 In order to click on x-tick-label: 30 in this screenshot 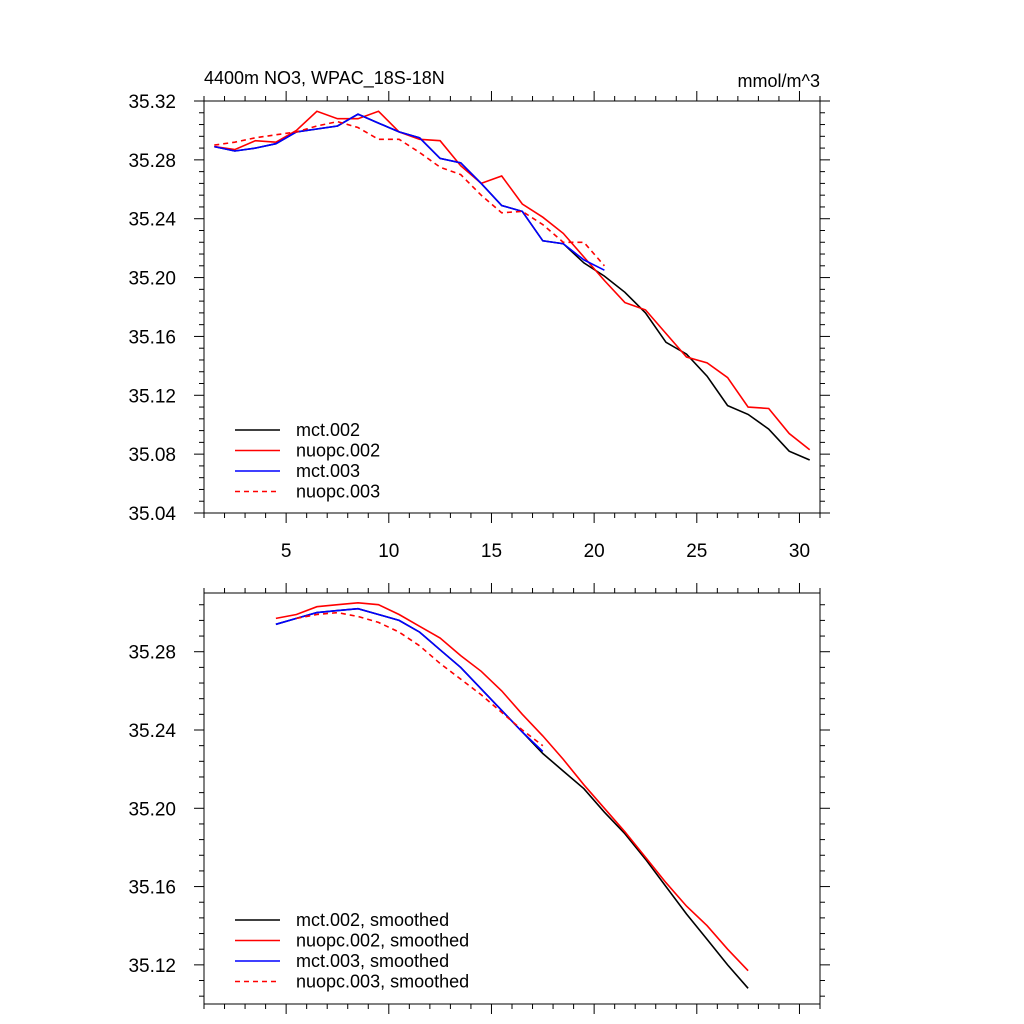, I will do `click(799, 551)`.